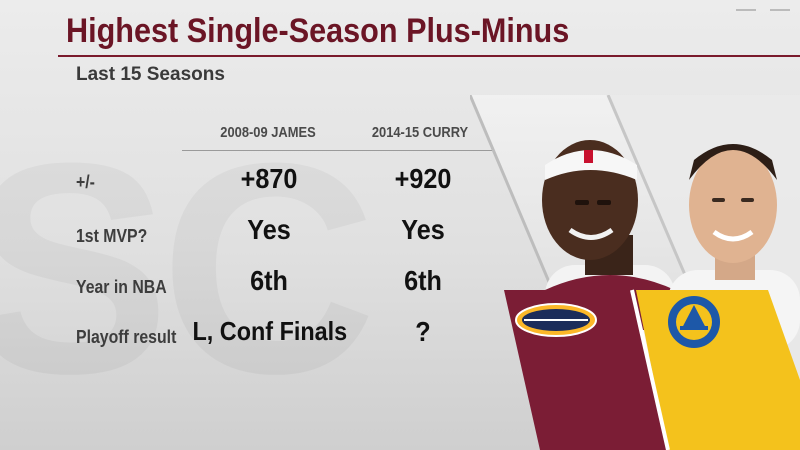 The image size is (800, 450). I want to click on cell-james-mvp: Yes, so click(269, 229).